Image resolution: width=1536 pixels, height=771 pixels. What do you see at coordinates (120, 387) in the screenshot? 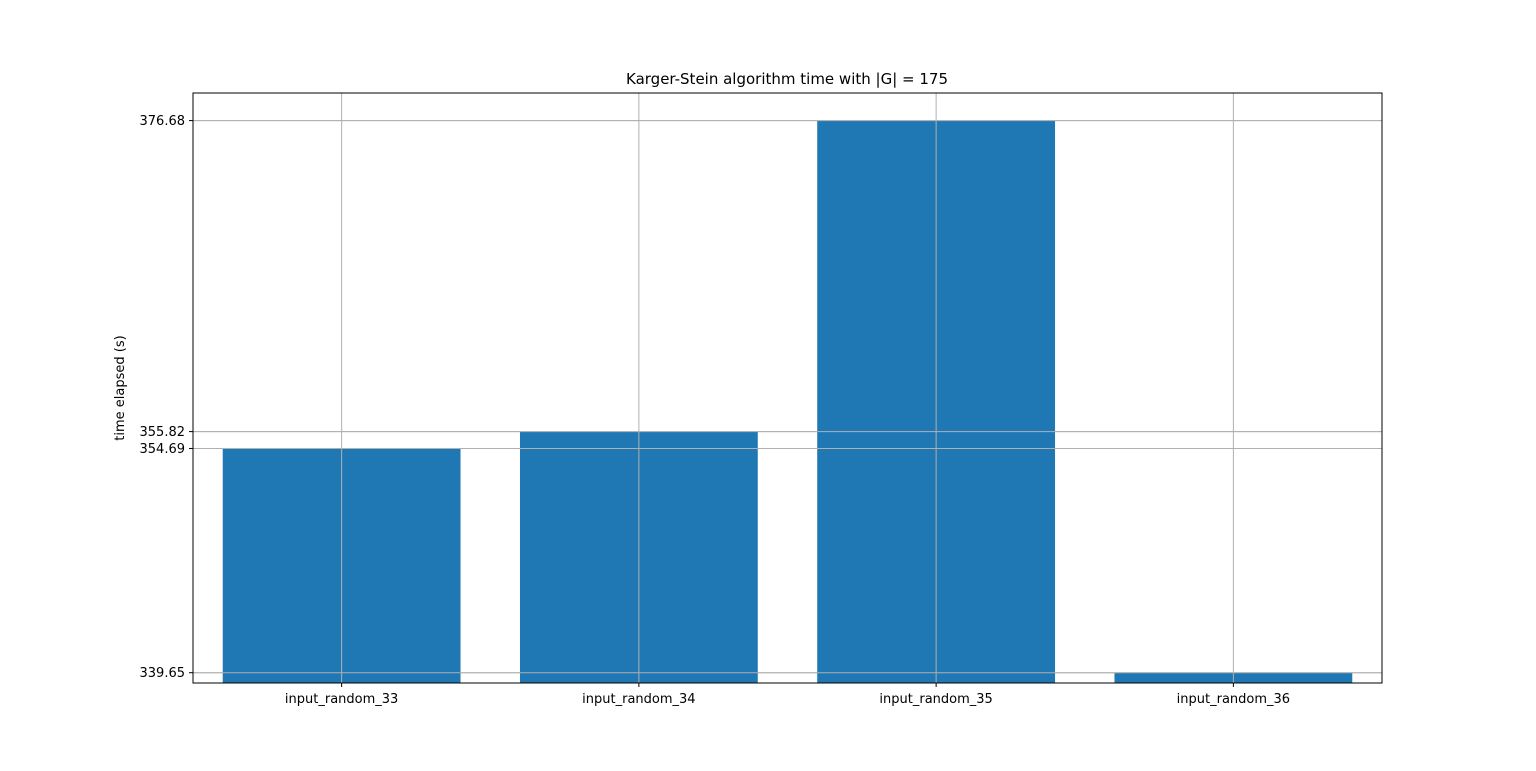
I see `y-axis-label: time elapsed (s)` at bounding box center [120, 387].